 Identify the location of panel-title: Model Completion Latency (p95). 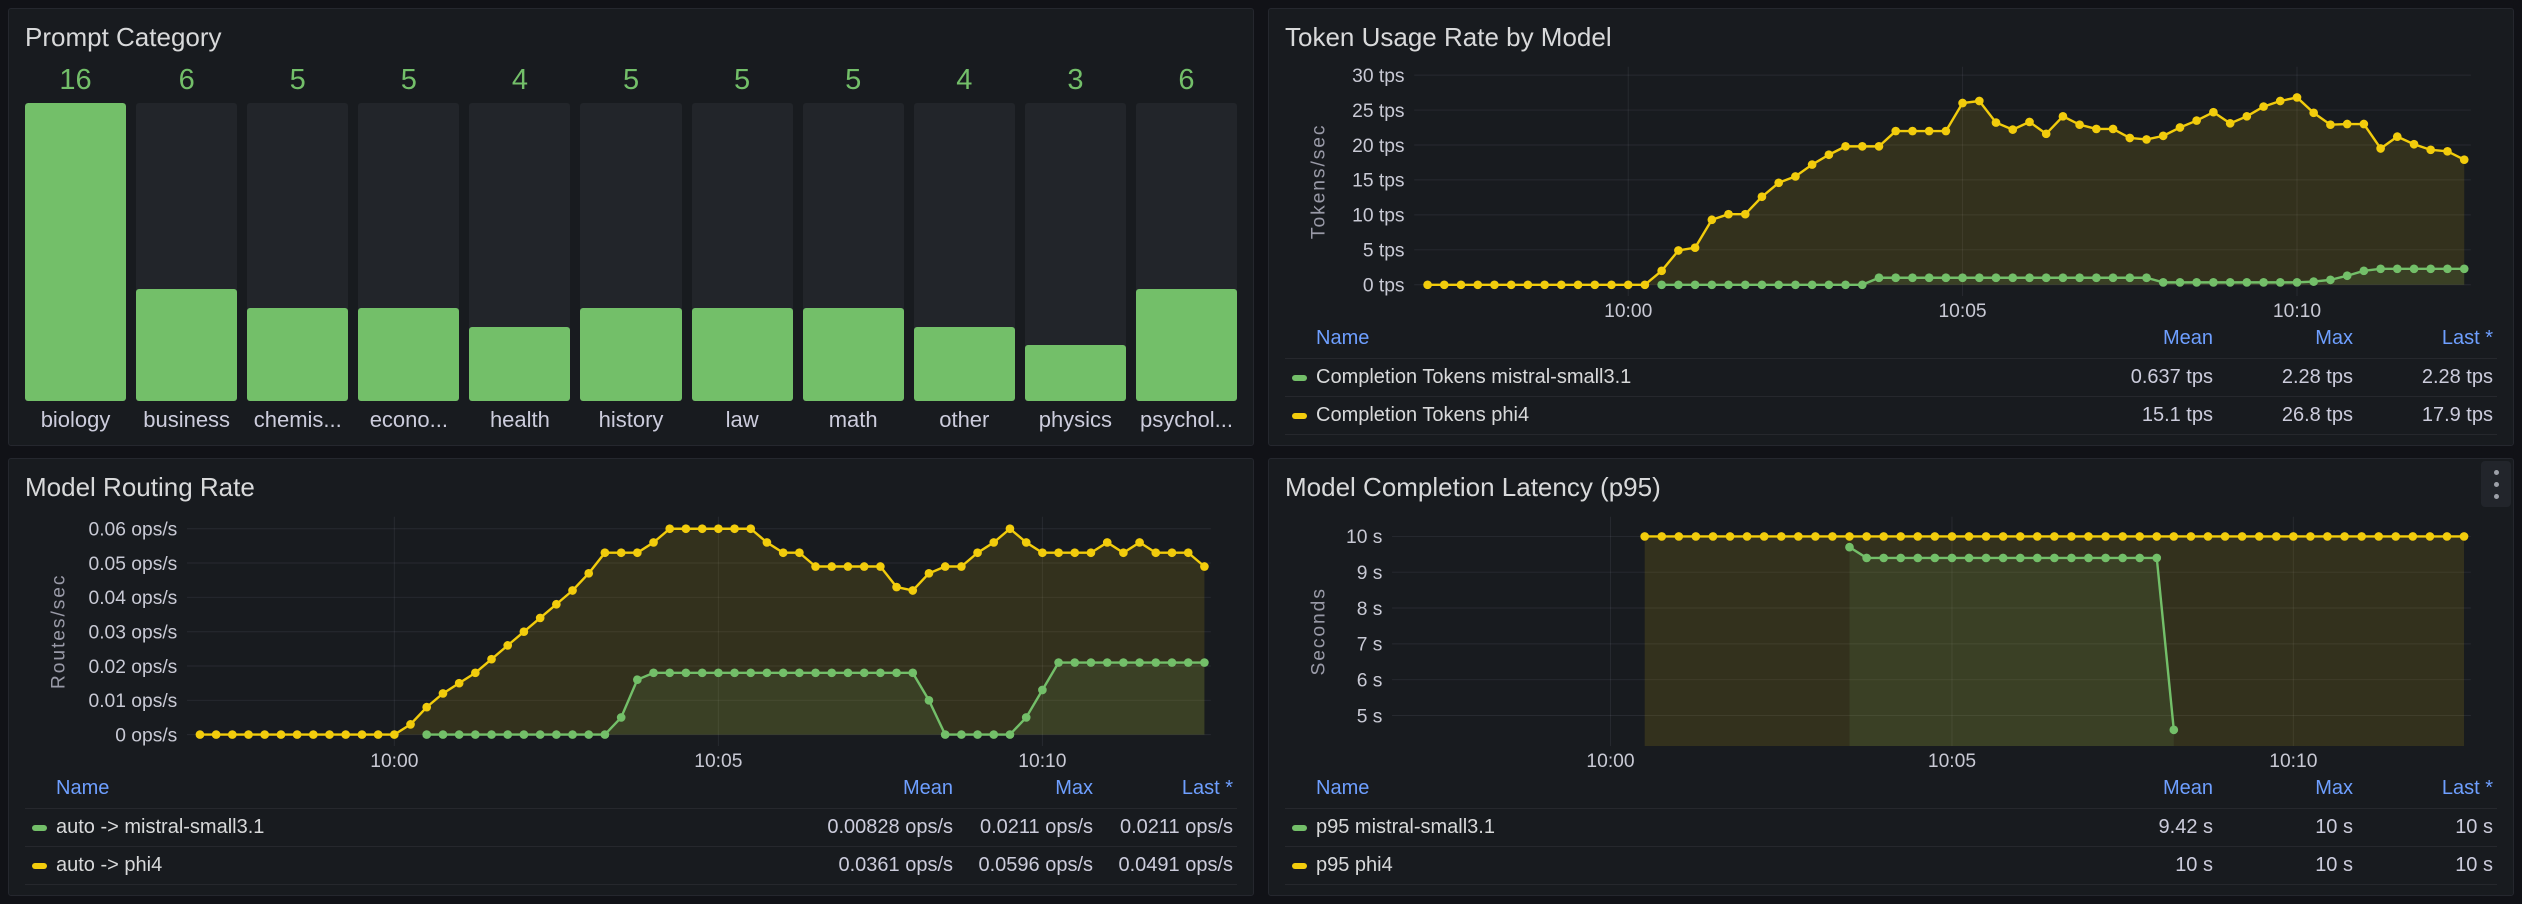
(1473, 487).